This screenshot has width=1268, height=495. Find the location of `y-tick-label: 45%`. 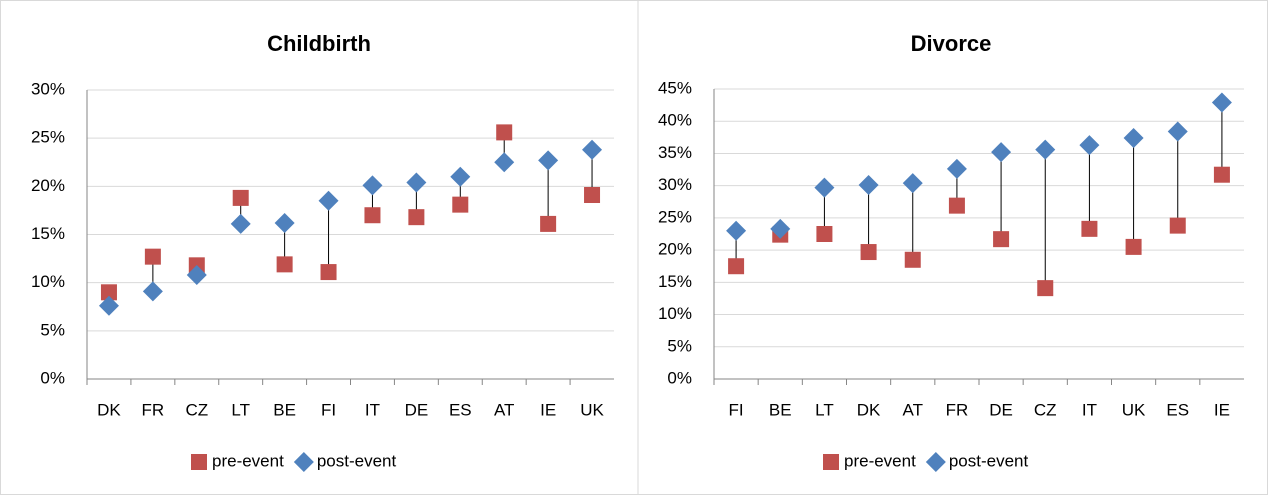

y-tick-label: 45% is located at coordinates (675, 87).